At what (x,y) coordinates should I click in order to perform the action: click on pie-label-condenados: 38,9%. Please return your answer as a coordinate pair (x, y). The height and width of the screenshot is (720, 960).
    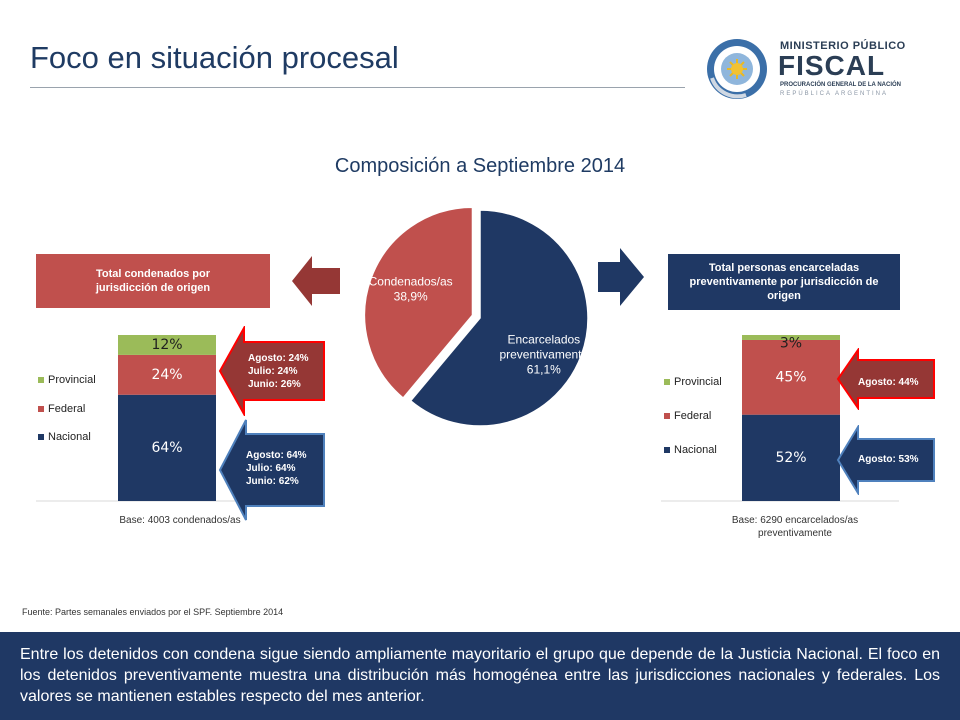
    Looking at the image, I should click on (411, 296).